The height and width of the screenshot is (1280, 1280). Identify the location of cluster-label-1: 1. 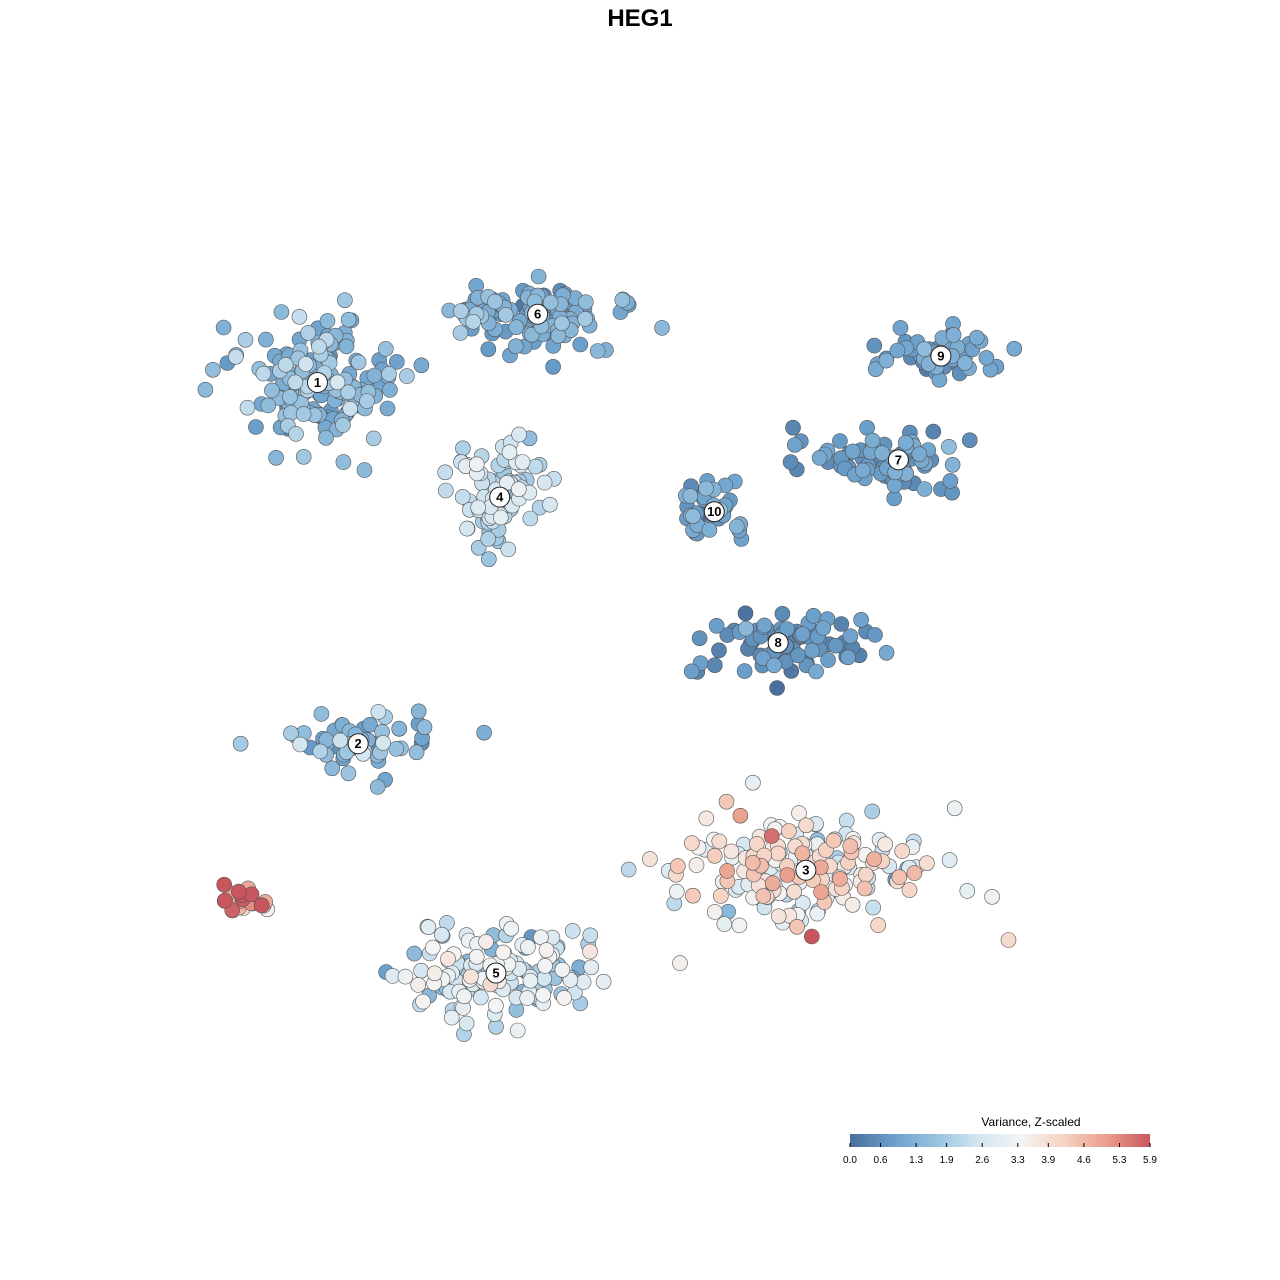
(317, 382).